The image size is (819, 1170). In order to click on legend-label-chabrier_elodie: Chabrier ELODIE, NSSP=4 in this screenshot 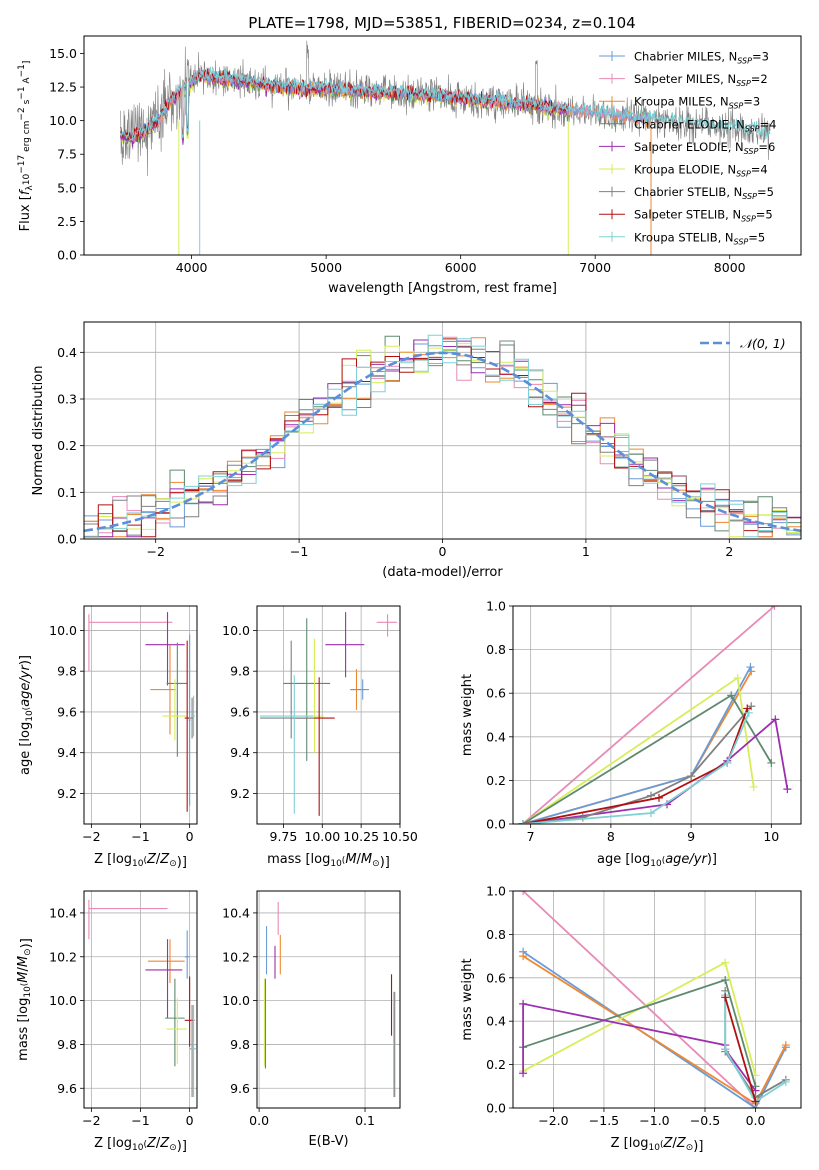, I will do `click(705, 125)`.